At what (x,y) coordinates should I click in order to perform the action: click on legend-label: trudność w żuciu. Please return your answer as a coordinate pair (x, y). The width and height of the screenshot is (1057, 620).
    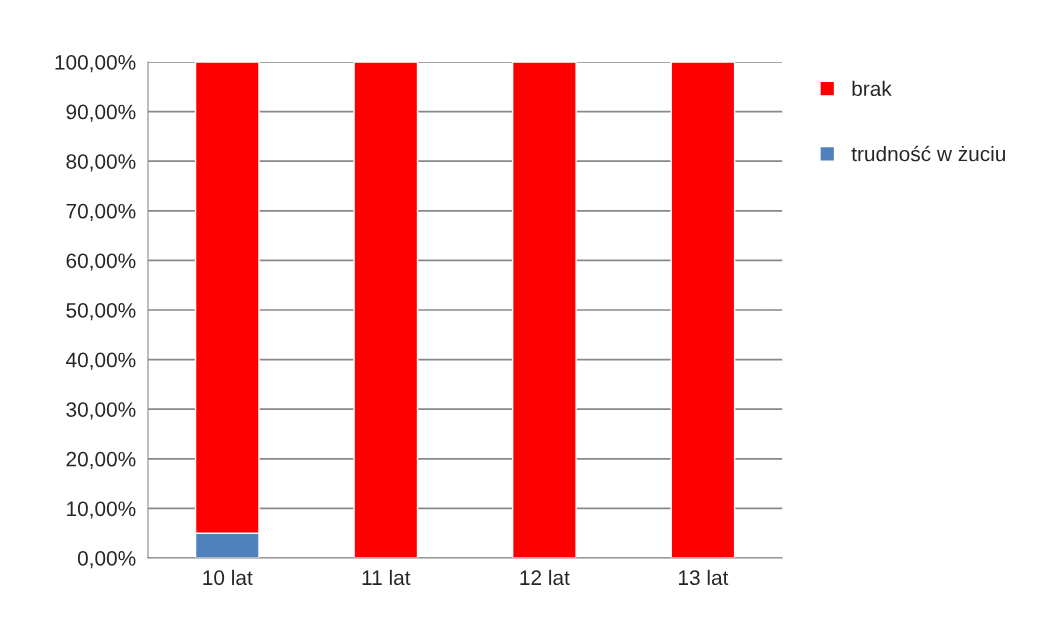
    Looking at the image, I should click on (928, 153).